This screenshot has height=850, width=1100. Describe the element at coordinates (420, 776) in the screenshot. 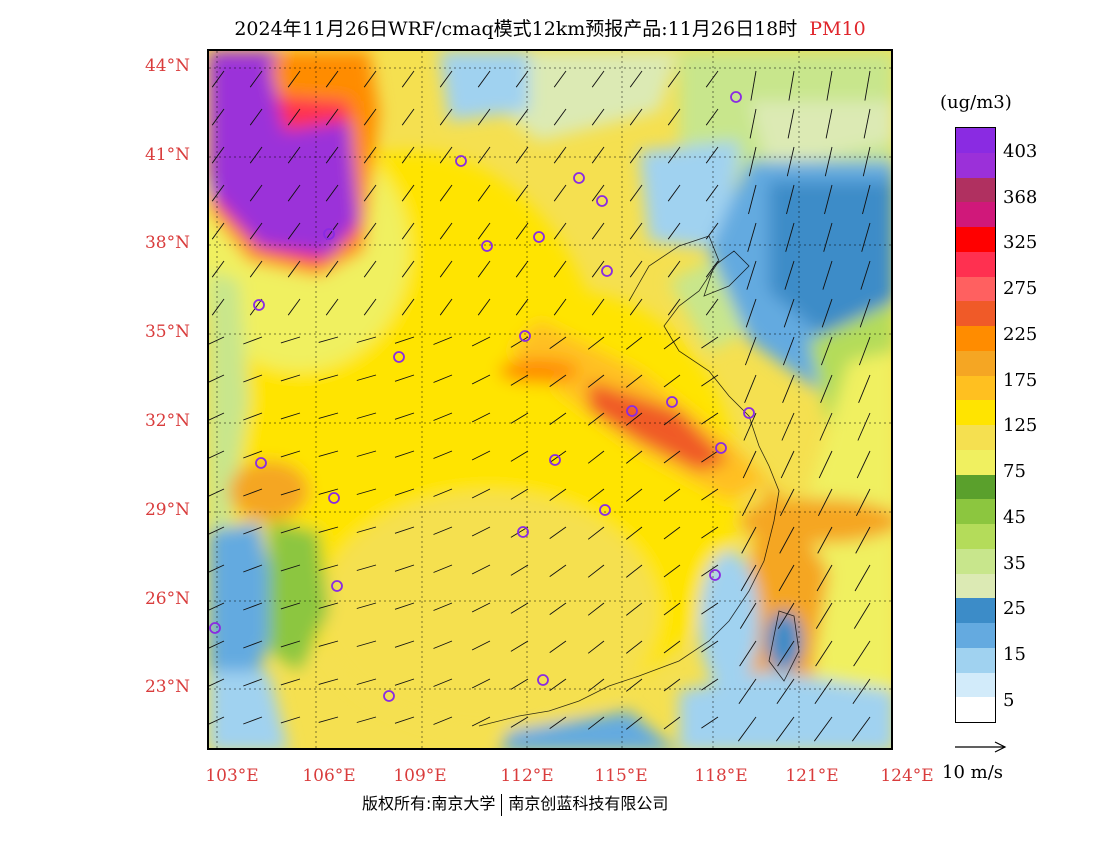

I see `lon-label: 109°E` at that location.